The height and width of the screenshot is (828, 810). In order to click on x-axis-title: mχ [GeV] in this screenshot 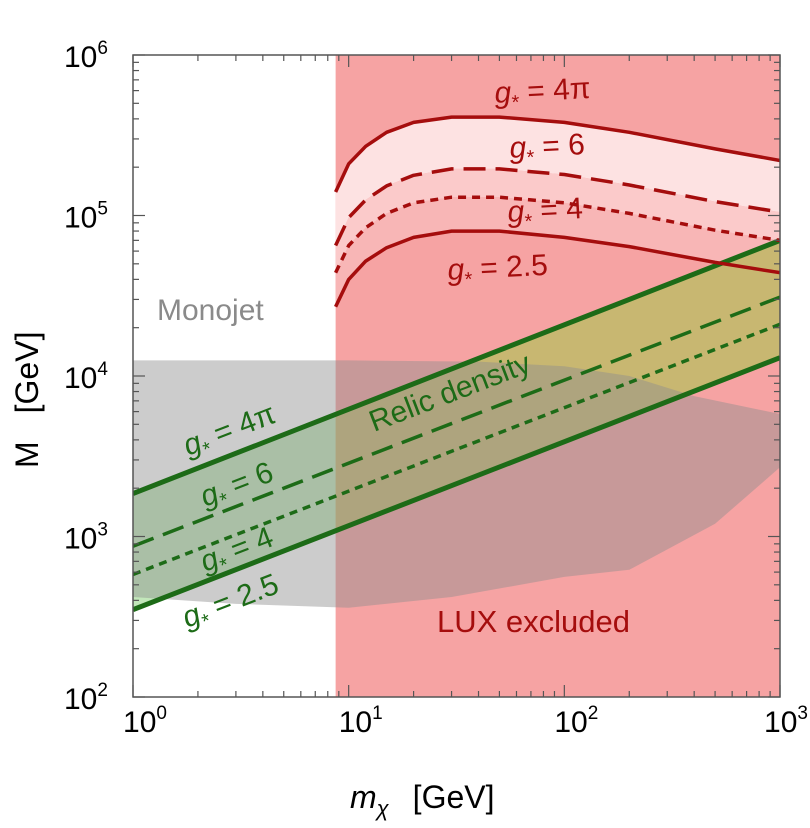, I will do `click(422, 800)`.